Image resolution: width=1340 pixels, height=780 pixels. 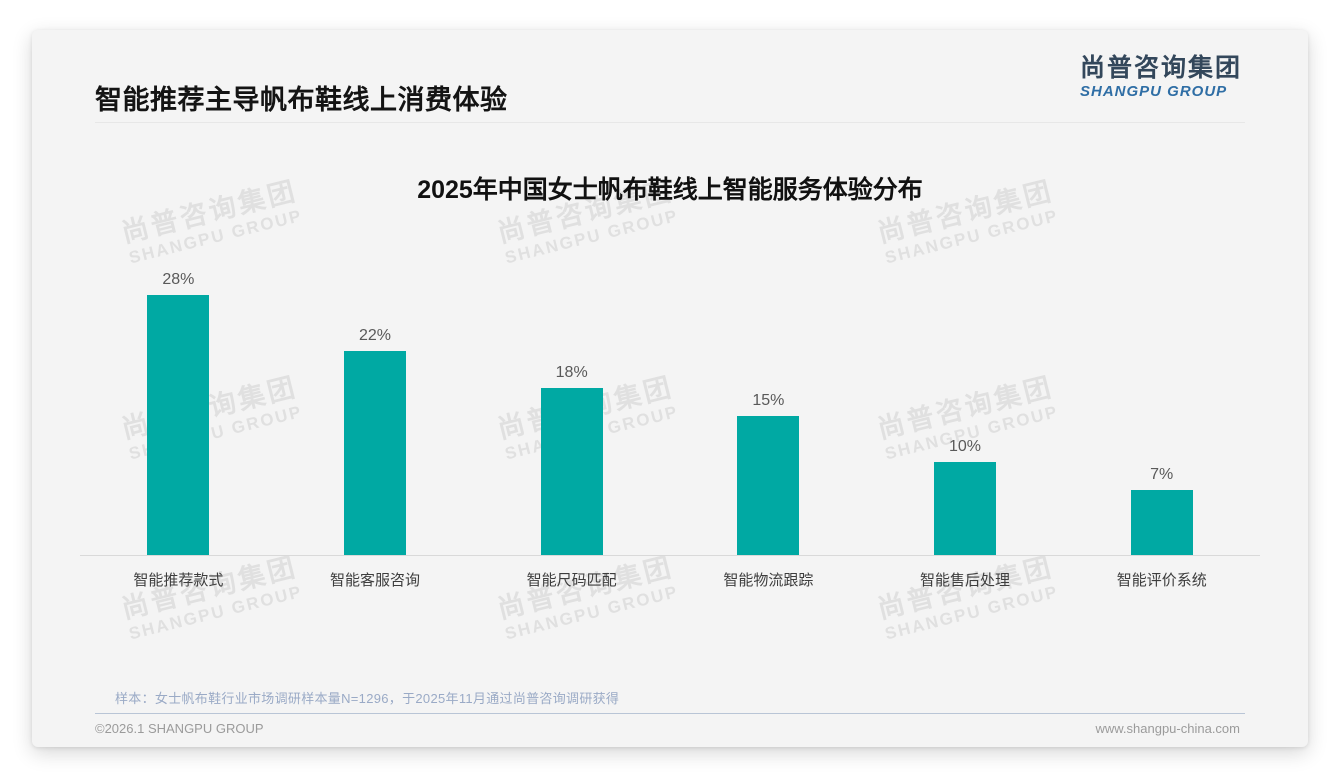 I want to click on category-label: 智能客服咨询, so click(x=375, y=580).